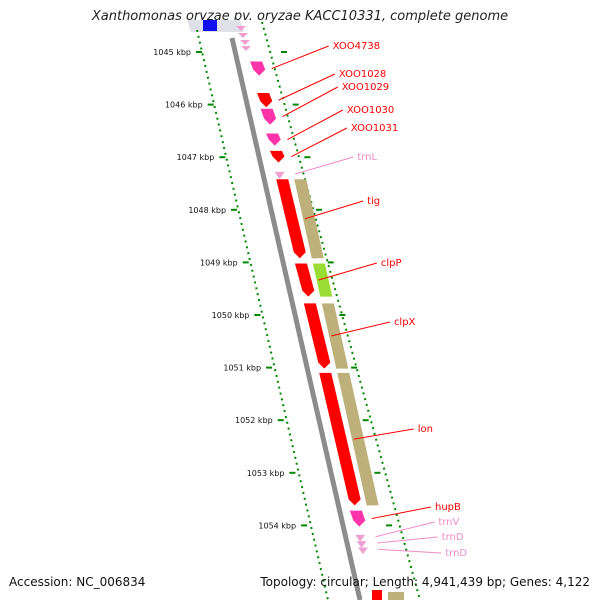 This screenshot has width=600, height=600. What do you see at coordinates (184, 105) in the screenshot?
I see `scale-tick-label: 1046 kbp` at bounding box center [184, 105].